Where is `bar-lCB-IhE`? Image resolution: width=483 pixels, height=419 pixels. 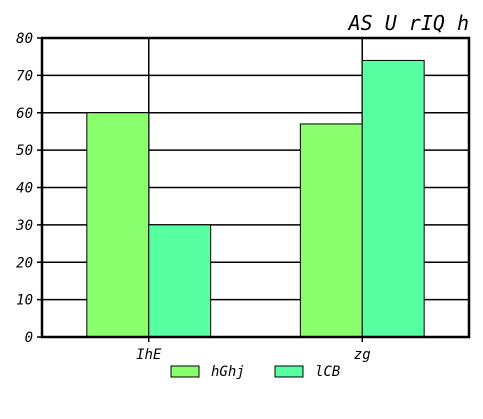
bar-lCB-IhE is located at coordinates (180, 281).